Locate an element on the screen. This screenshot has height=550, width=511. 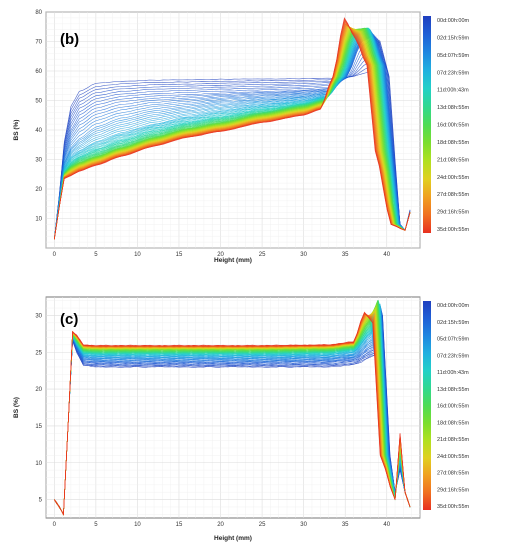
y-tick-label: 70 is located at coordinates (38, 43).